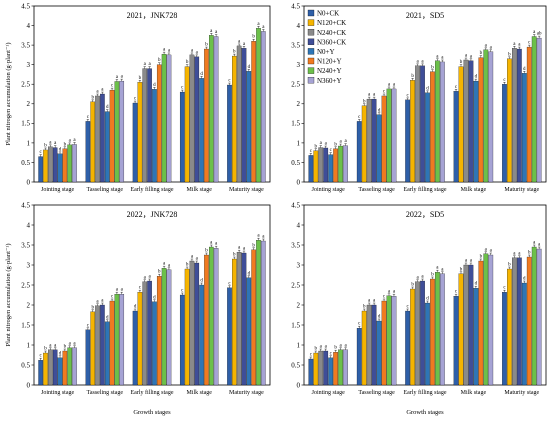 The width and height of the screenshot is (550, 422). What do you see at coordinates (299, 182) in the screenshot?
I see `y-tick-label: 0` at bounding box center [299, 182].